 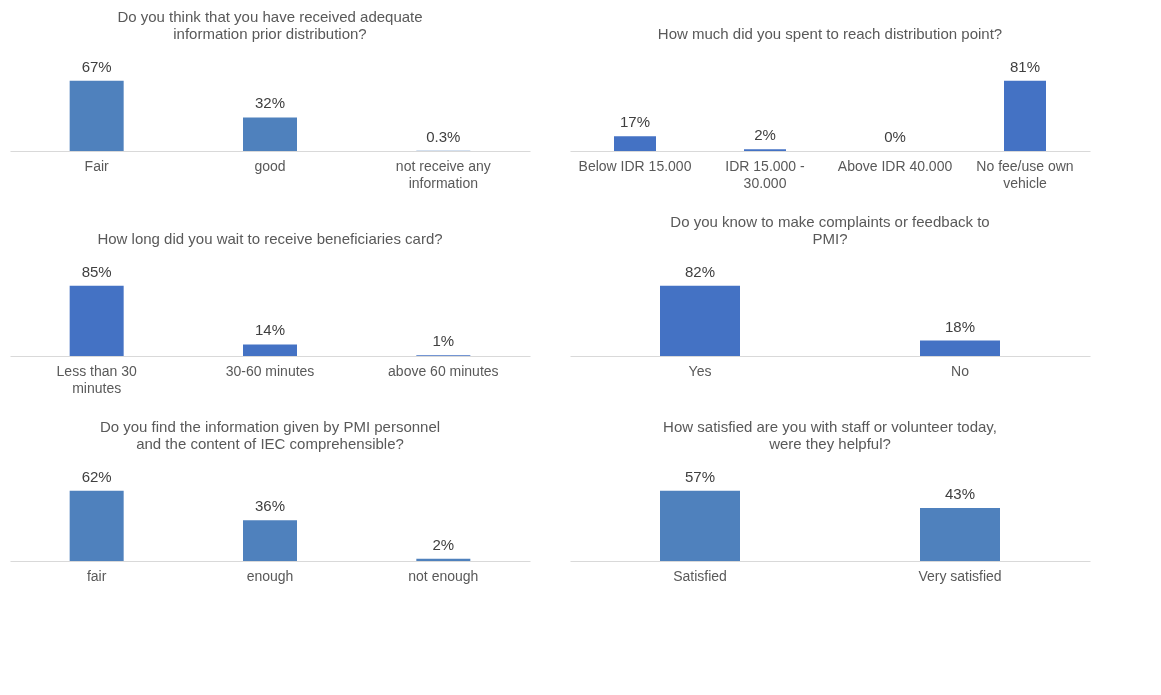 What do you see at coordinates (700, 271) in the screenshot?
I see `data-label: 82%` at bounding box center [700, 271].